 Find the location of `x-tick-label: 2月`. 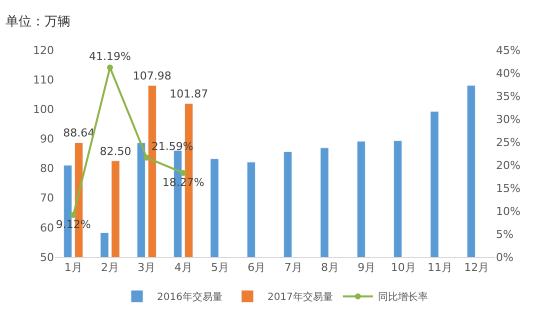

x-tick-label: 2月 is located at coordinates (110, 267).